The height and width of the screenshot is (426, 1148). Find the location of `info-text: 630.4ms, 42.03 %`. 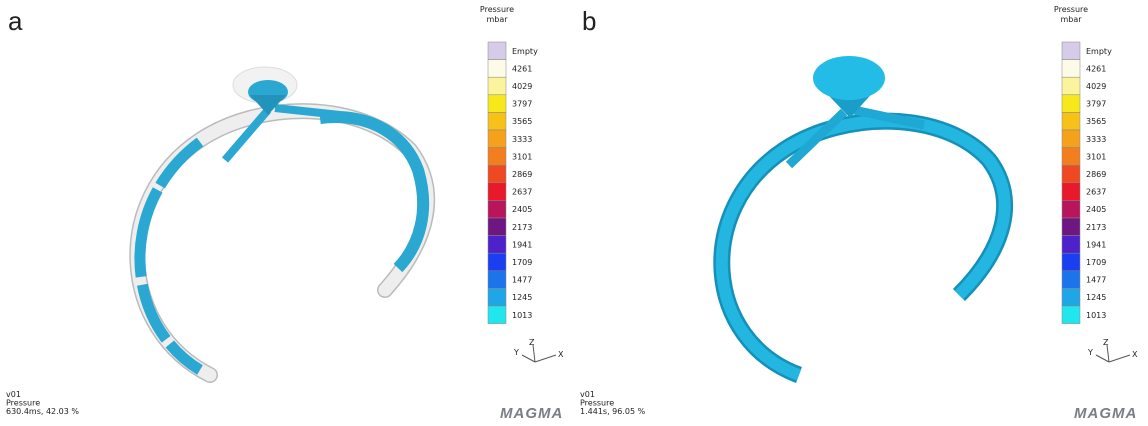

info-text: 630.4ms, 42.03 % is located at coordinates (42, 411).